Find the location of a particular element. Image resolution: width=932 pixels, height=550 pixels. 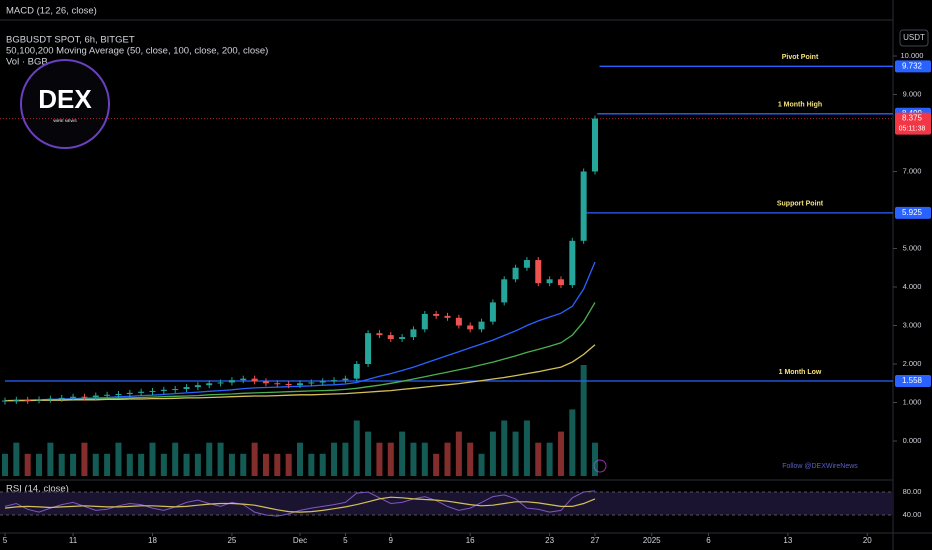

footer: Follow @DEXWireNews is located at coordinates (820, 466).